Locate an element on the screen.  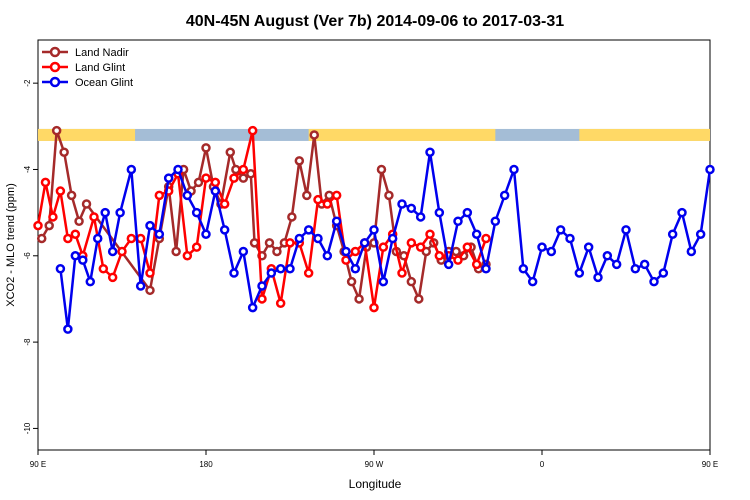
y-tick-label: -4 is located at coordinates (27, 169).